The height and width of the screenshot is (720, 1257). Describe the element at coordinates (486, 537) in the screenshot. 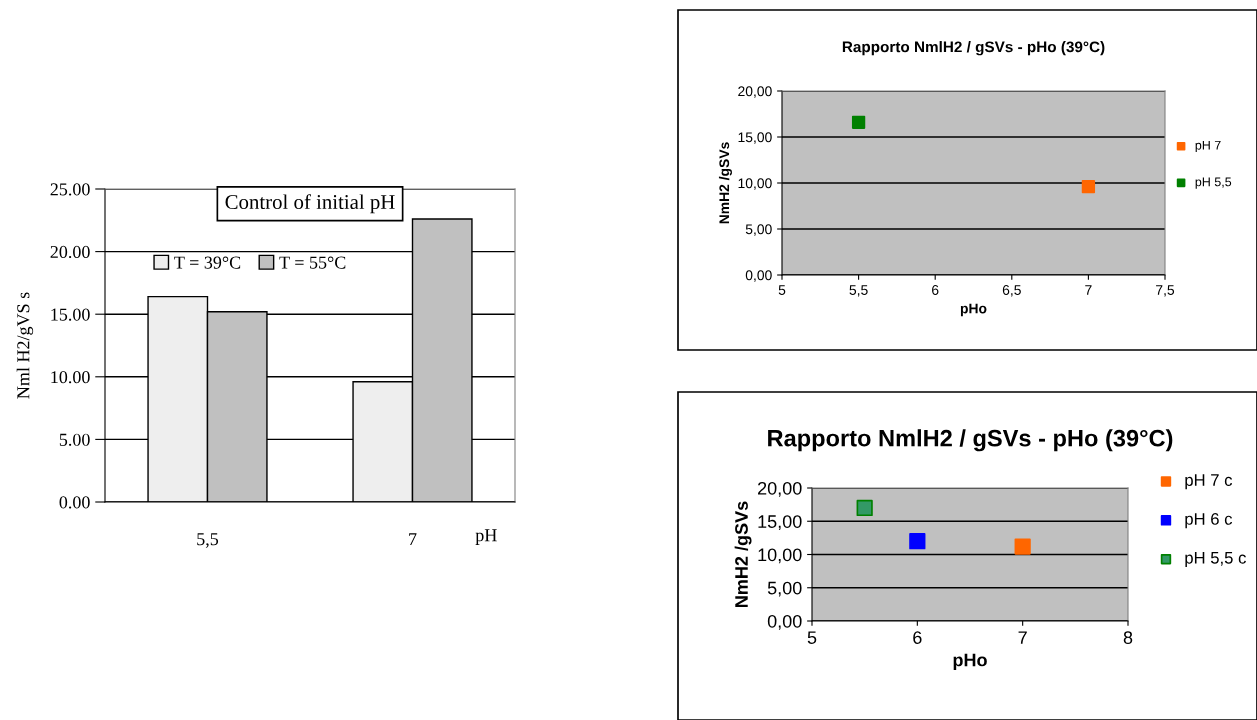

I see `x-axis-title: pH` at that location.